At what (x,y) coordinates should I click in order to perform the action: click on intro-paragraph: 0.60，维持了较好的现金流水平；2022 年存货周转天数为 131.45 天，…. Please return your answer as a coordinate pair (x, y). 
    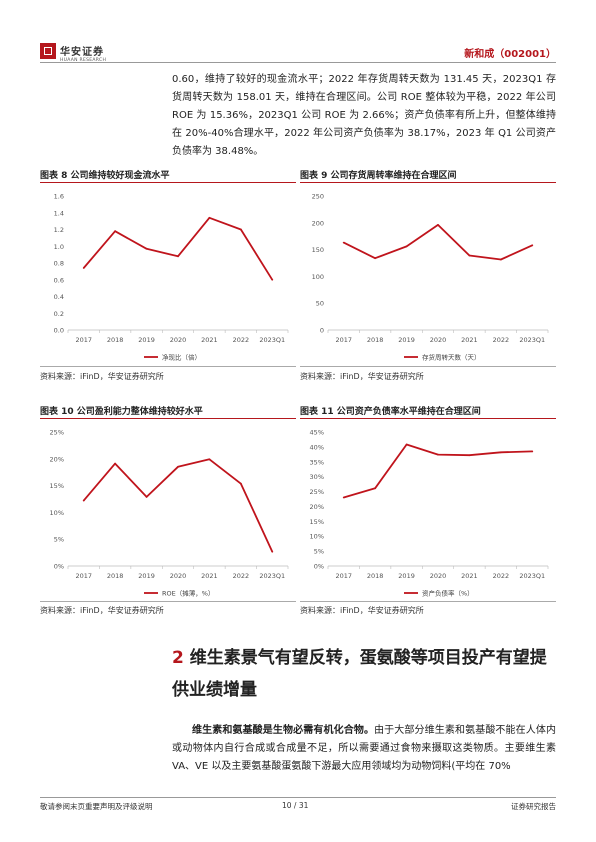
    Looking at the image, I should click on (364, 115).